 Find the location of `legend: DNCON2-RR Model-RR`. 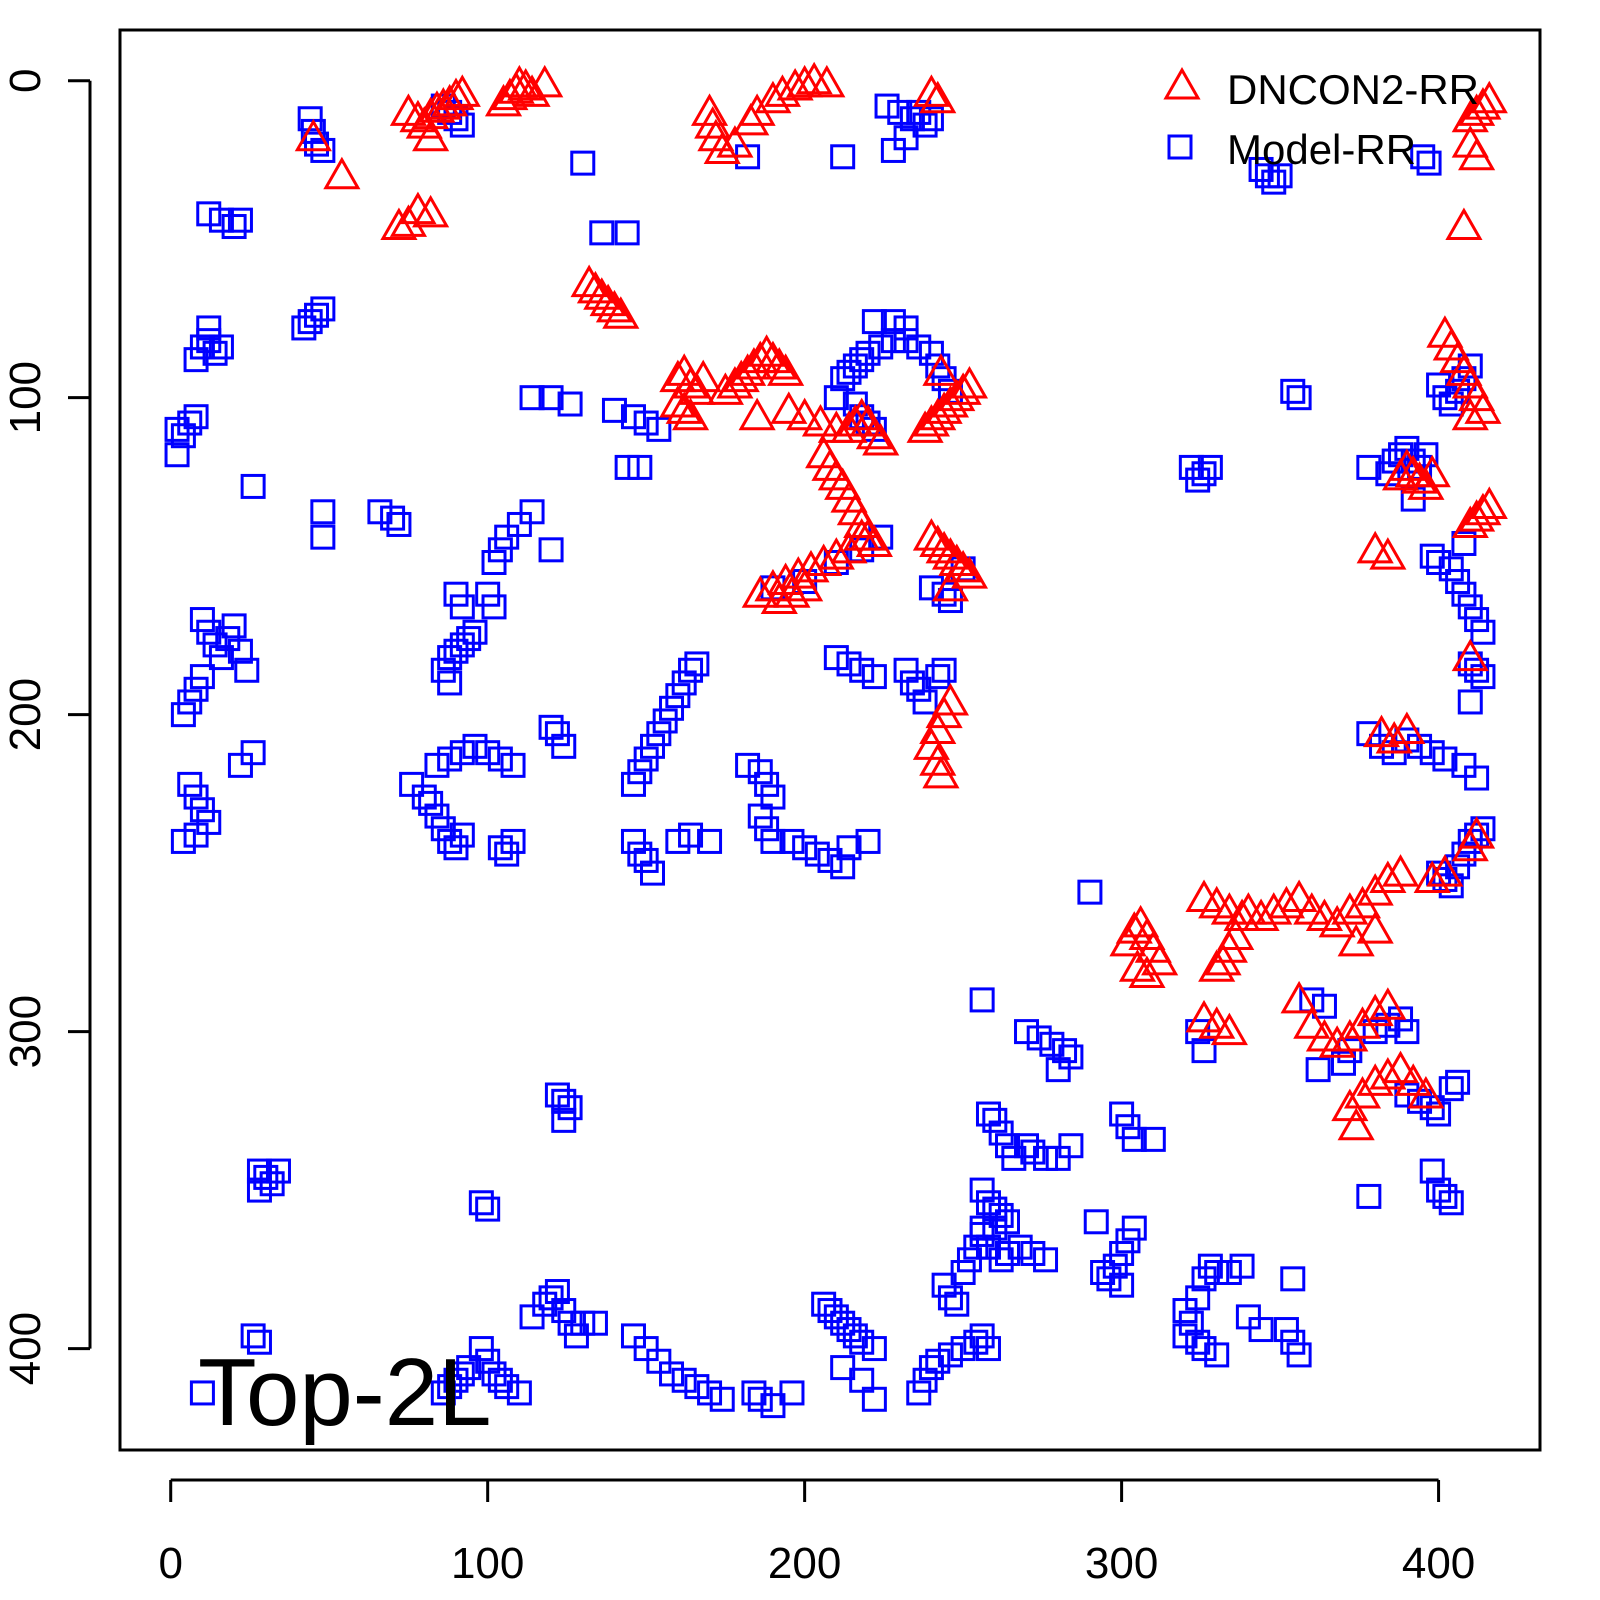

legend: DNCON2-RR Model-RR is located at coordinates (1321, 119).